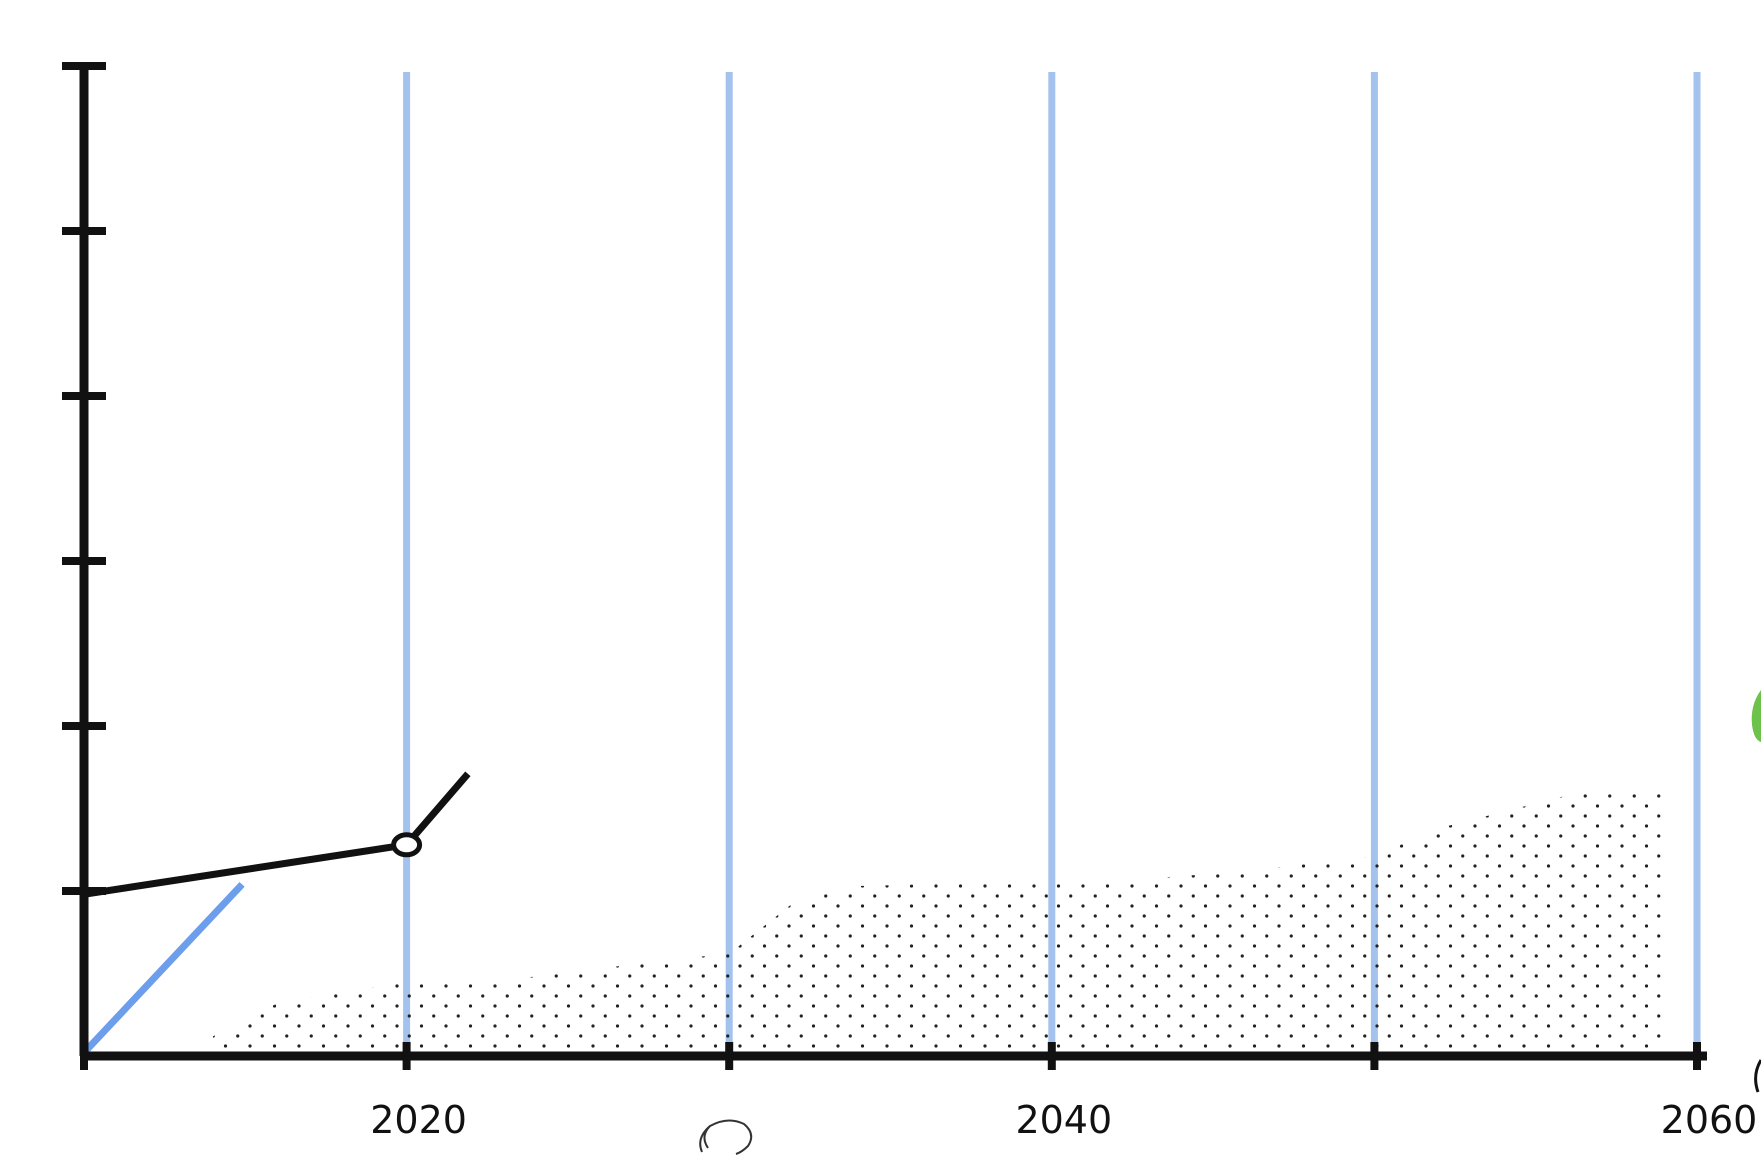 This screenshot has height=1155, width=1761. What do you see at coordinates (1757, 1076) in the screenshot?
I see `edge-arc` at bounding box center [1757, 1076].